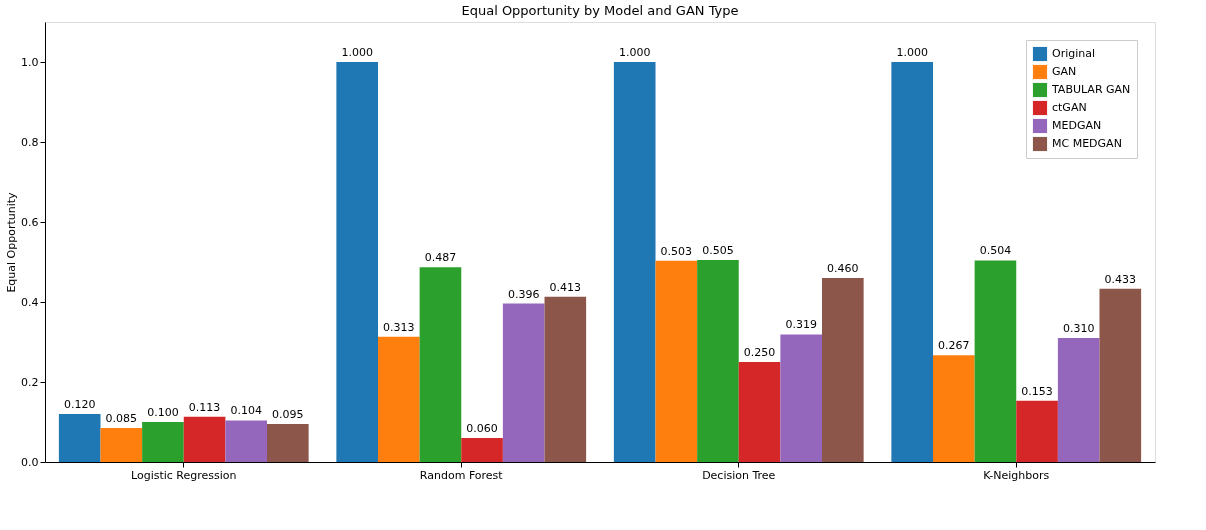 This screenshot has width=1206, height=530. I want to click on x-tick-label: Decision Tree, so click(739, 475).